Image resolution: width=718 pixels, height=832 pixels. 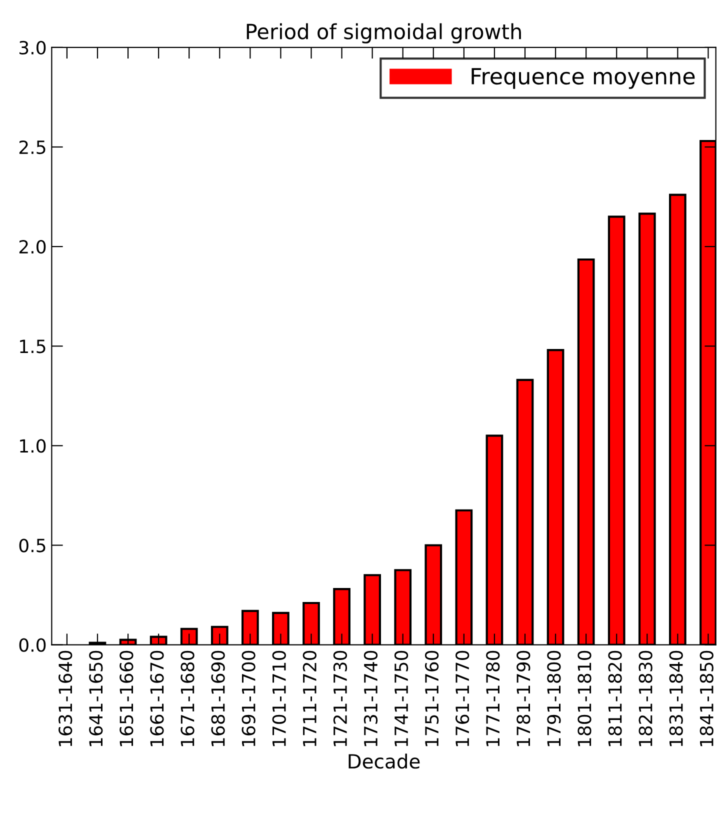 What do you see at coordinates (585, 698) in the screenshot?
I see `x-tick-label: 1801-1810` at bounding box center [585, 698].